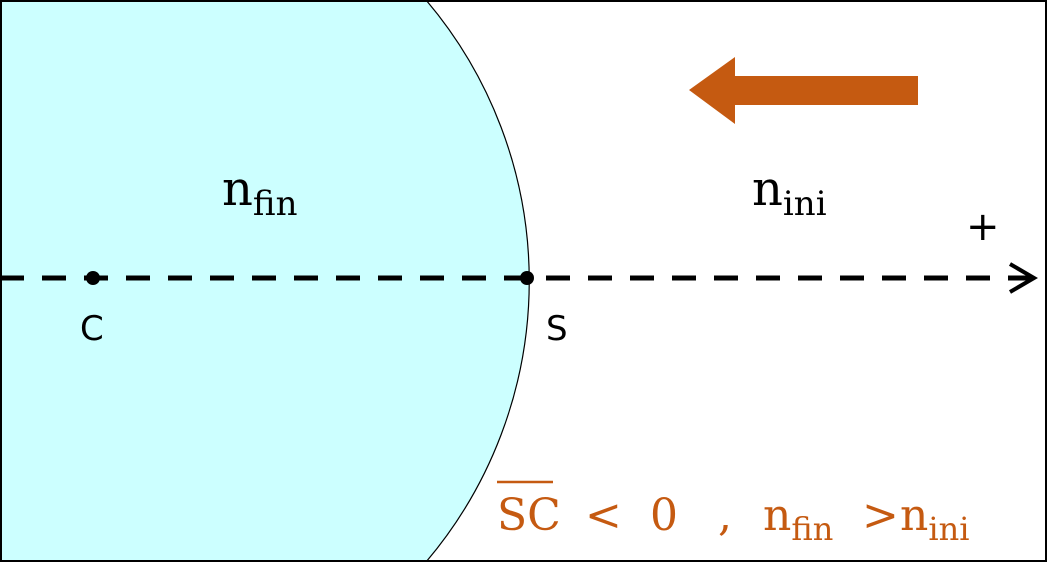 The width and height of the screenshot is (1047, 562). I want to click on condition-formula: SC < 0 , nfin > nini, so click(733, 514).